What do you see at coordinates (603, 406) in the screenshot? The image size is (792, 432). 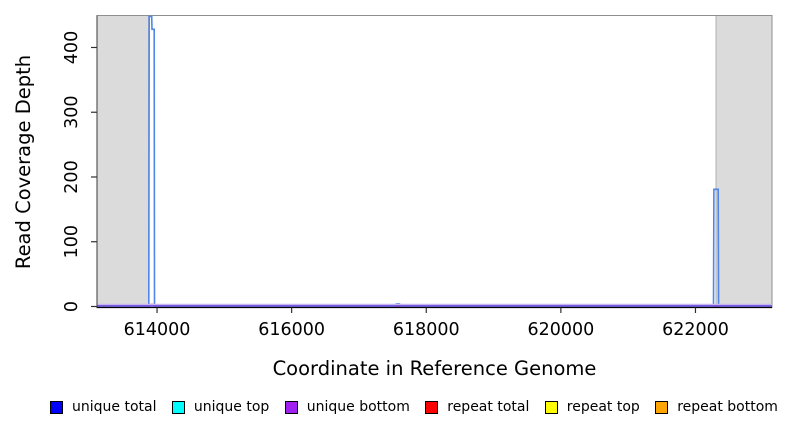 I see `legend-label-repeat-top: repeat top` at bounding box center [603, 406].